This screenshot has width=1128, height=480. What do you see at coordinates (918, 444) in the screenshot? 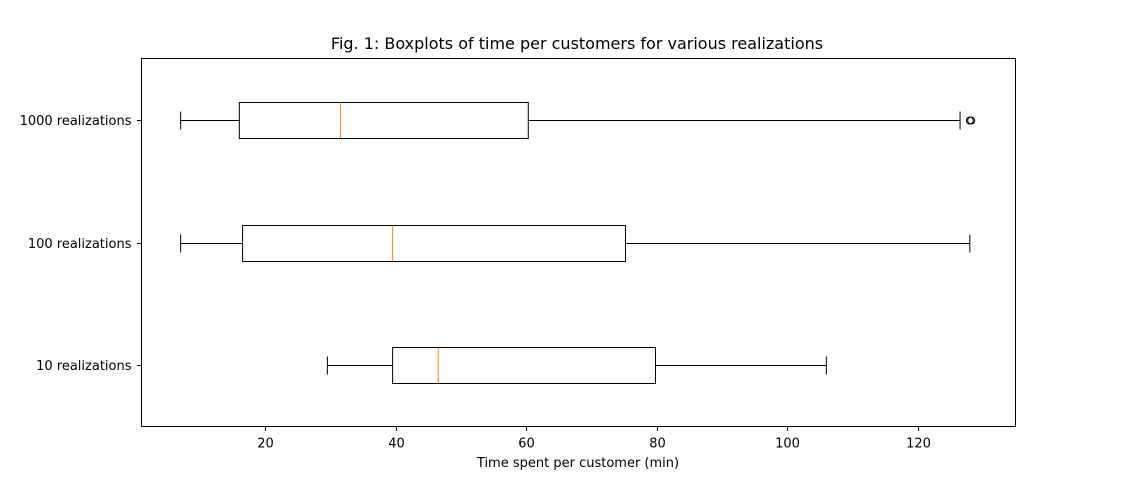
I see `x-tick-label: 120` at bounding box center [918, 444].